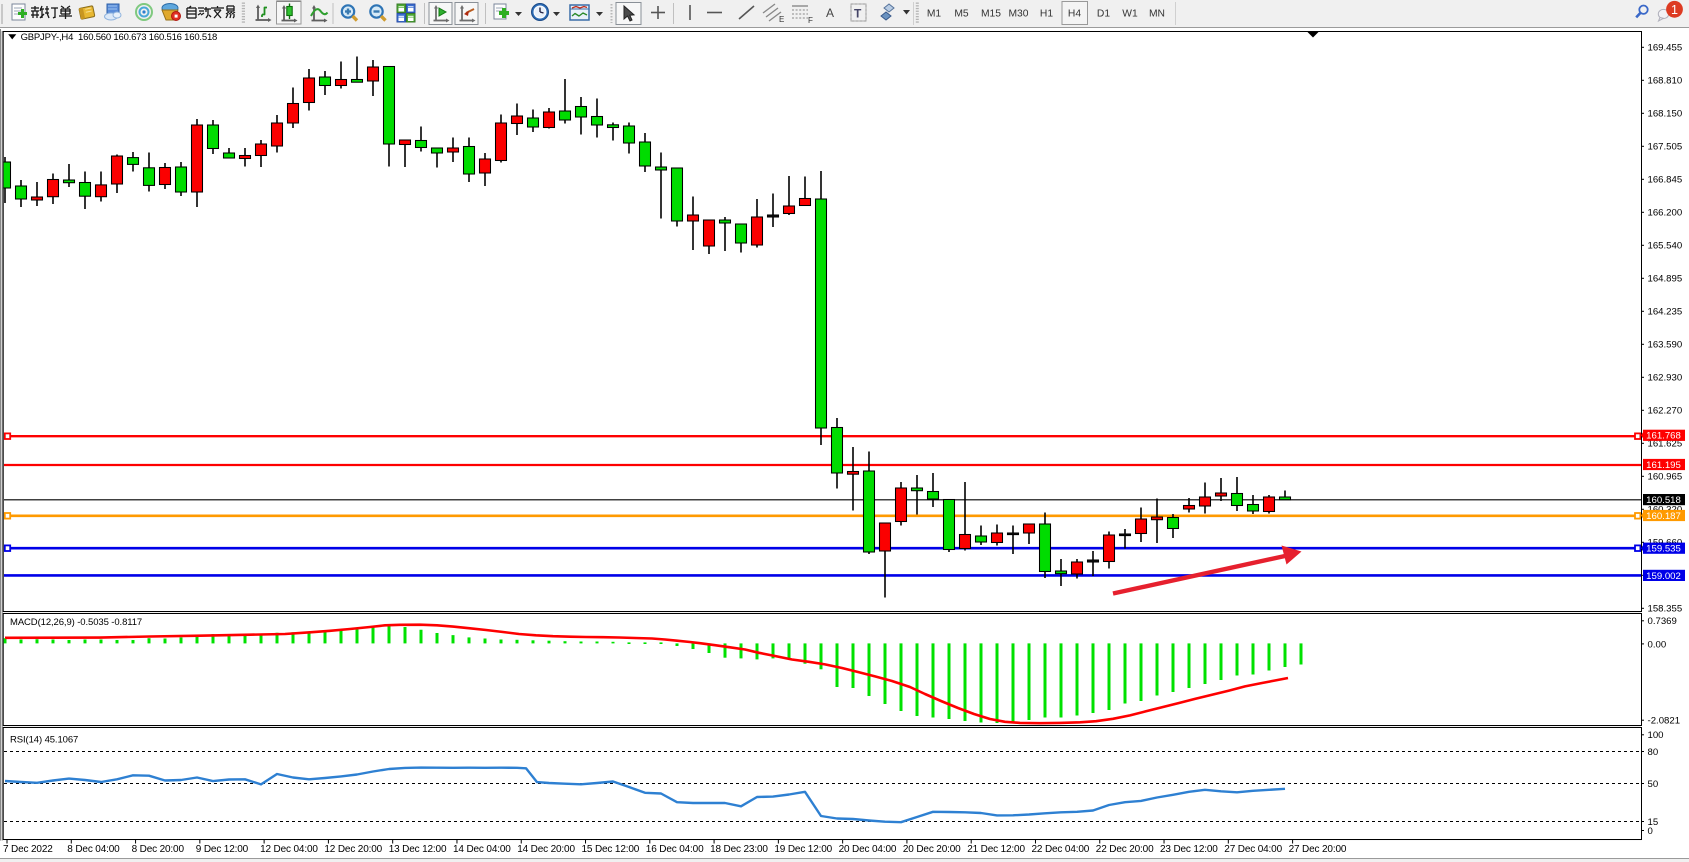 The height and width of the screenshot is (862, 1689). Describe the element at coordinates (1663, 576) in the screenshot. I see `svg-text: 159.002` at that location.